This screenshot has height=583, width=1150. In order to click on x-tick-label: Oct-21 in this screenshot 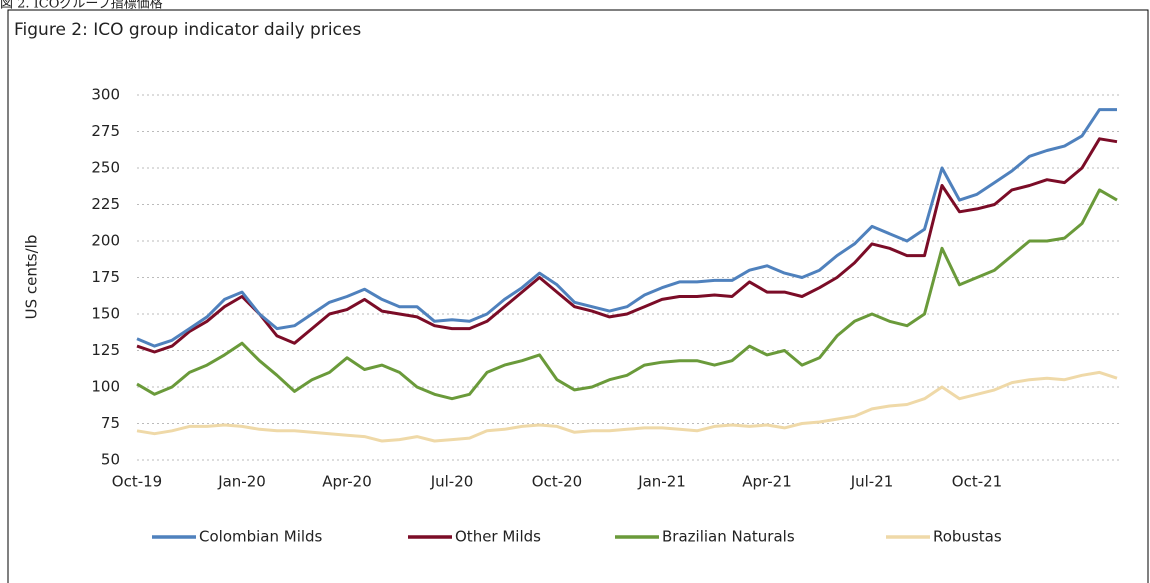, I will do `click(977, 482)`.